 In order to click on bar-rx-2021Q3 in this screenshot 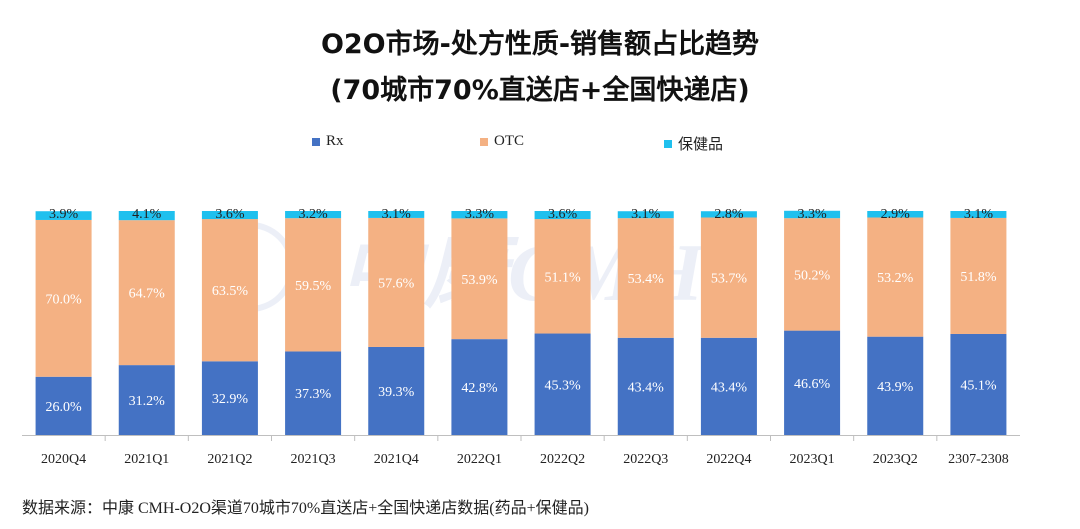, I will do `click(313, 393)`.